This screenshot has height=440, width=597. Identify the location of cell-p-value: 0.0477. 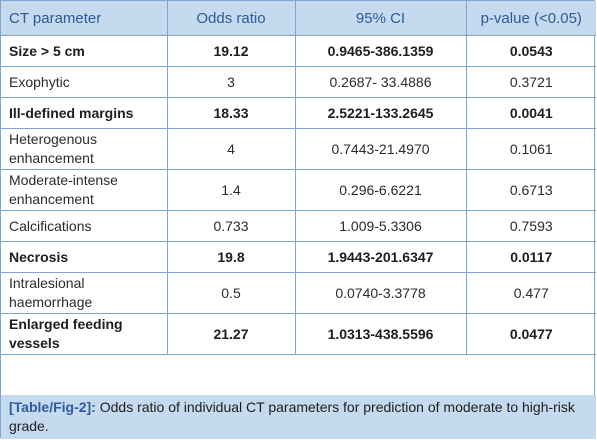
(531, 334).